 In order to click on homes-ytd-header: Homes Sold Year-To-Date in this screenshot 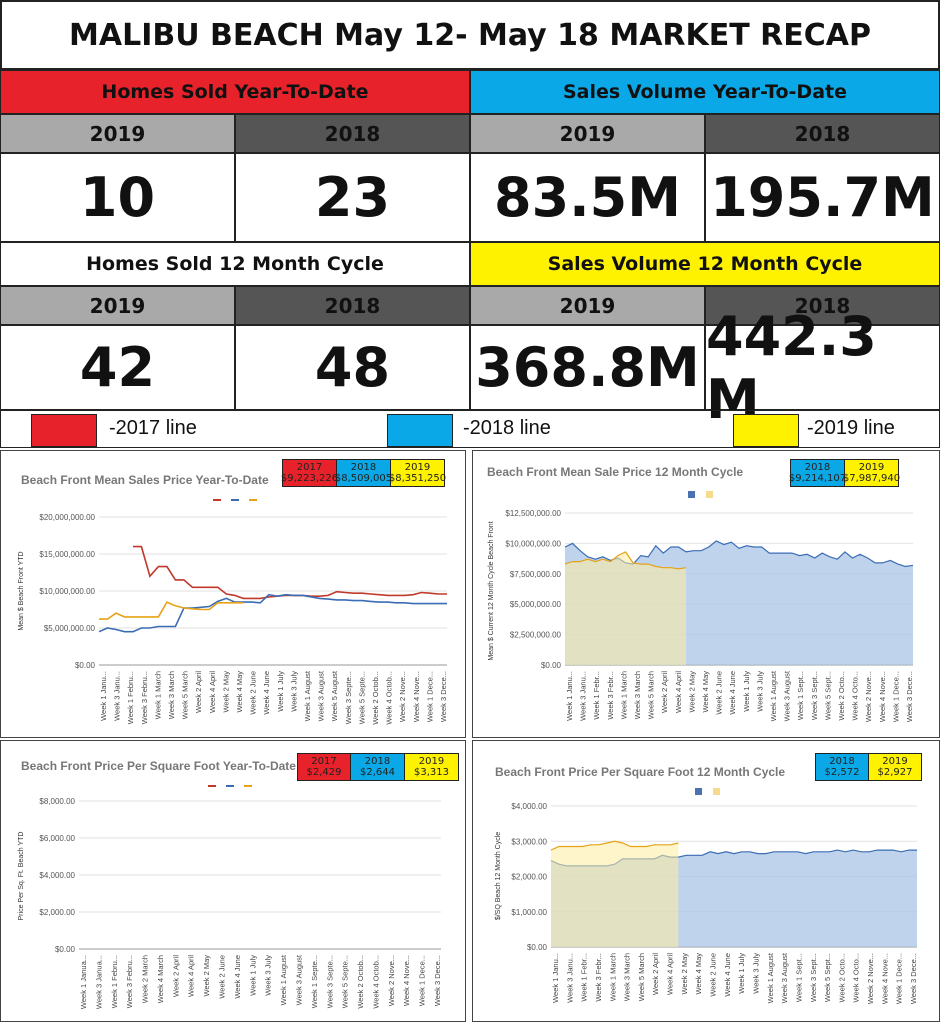, I will do `click(235, 92)`.